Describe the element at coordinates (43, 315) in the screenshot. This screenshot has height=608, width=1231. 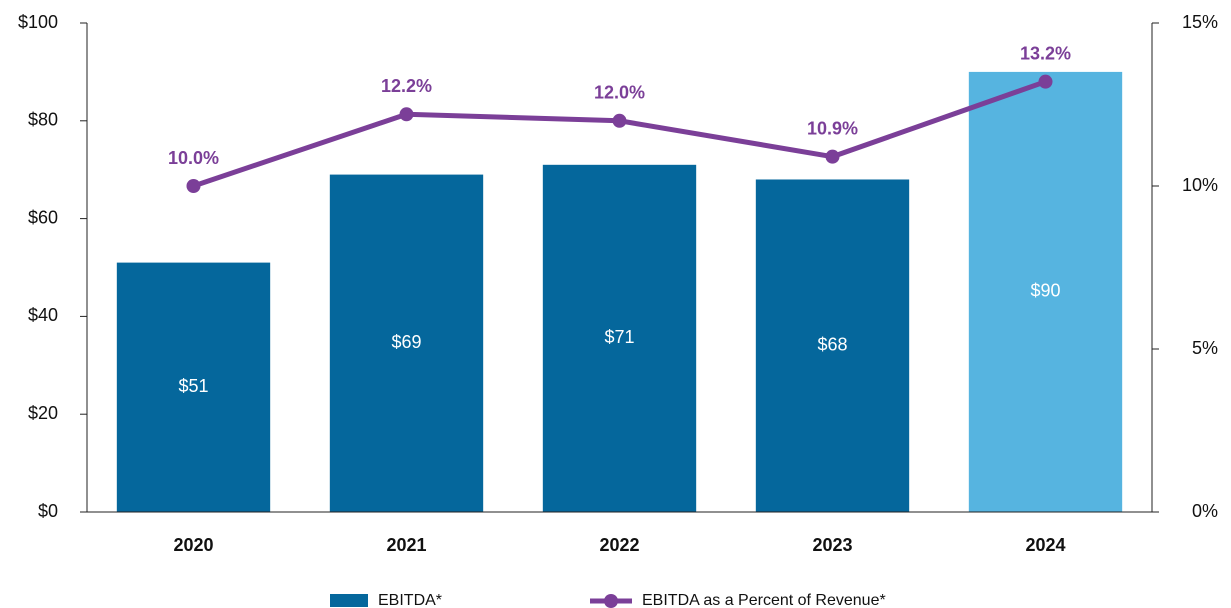
I see `y-tick-label: $40` at that location.